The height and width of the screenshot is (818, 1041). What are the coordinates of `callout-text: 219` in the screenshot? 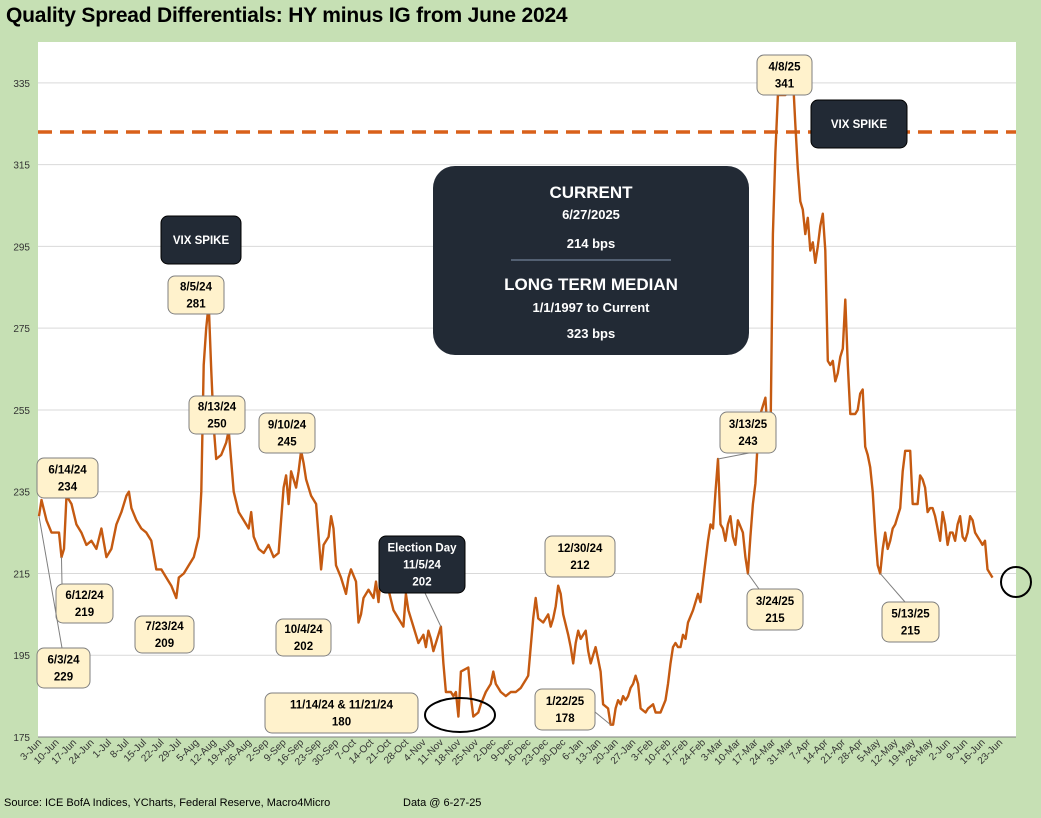 It's located at (84, 613).